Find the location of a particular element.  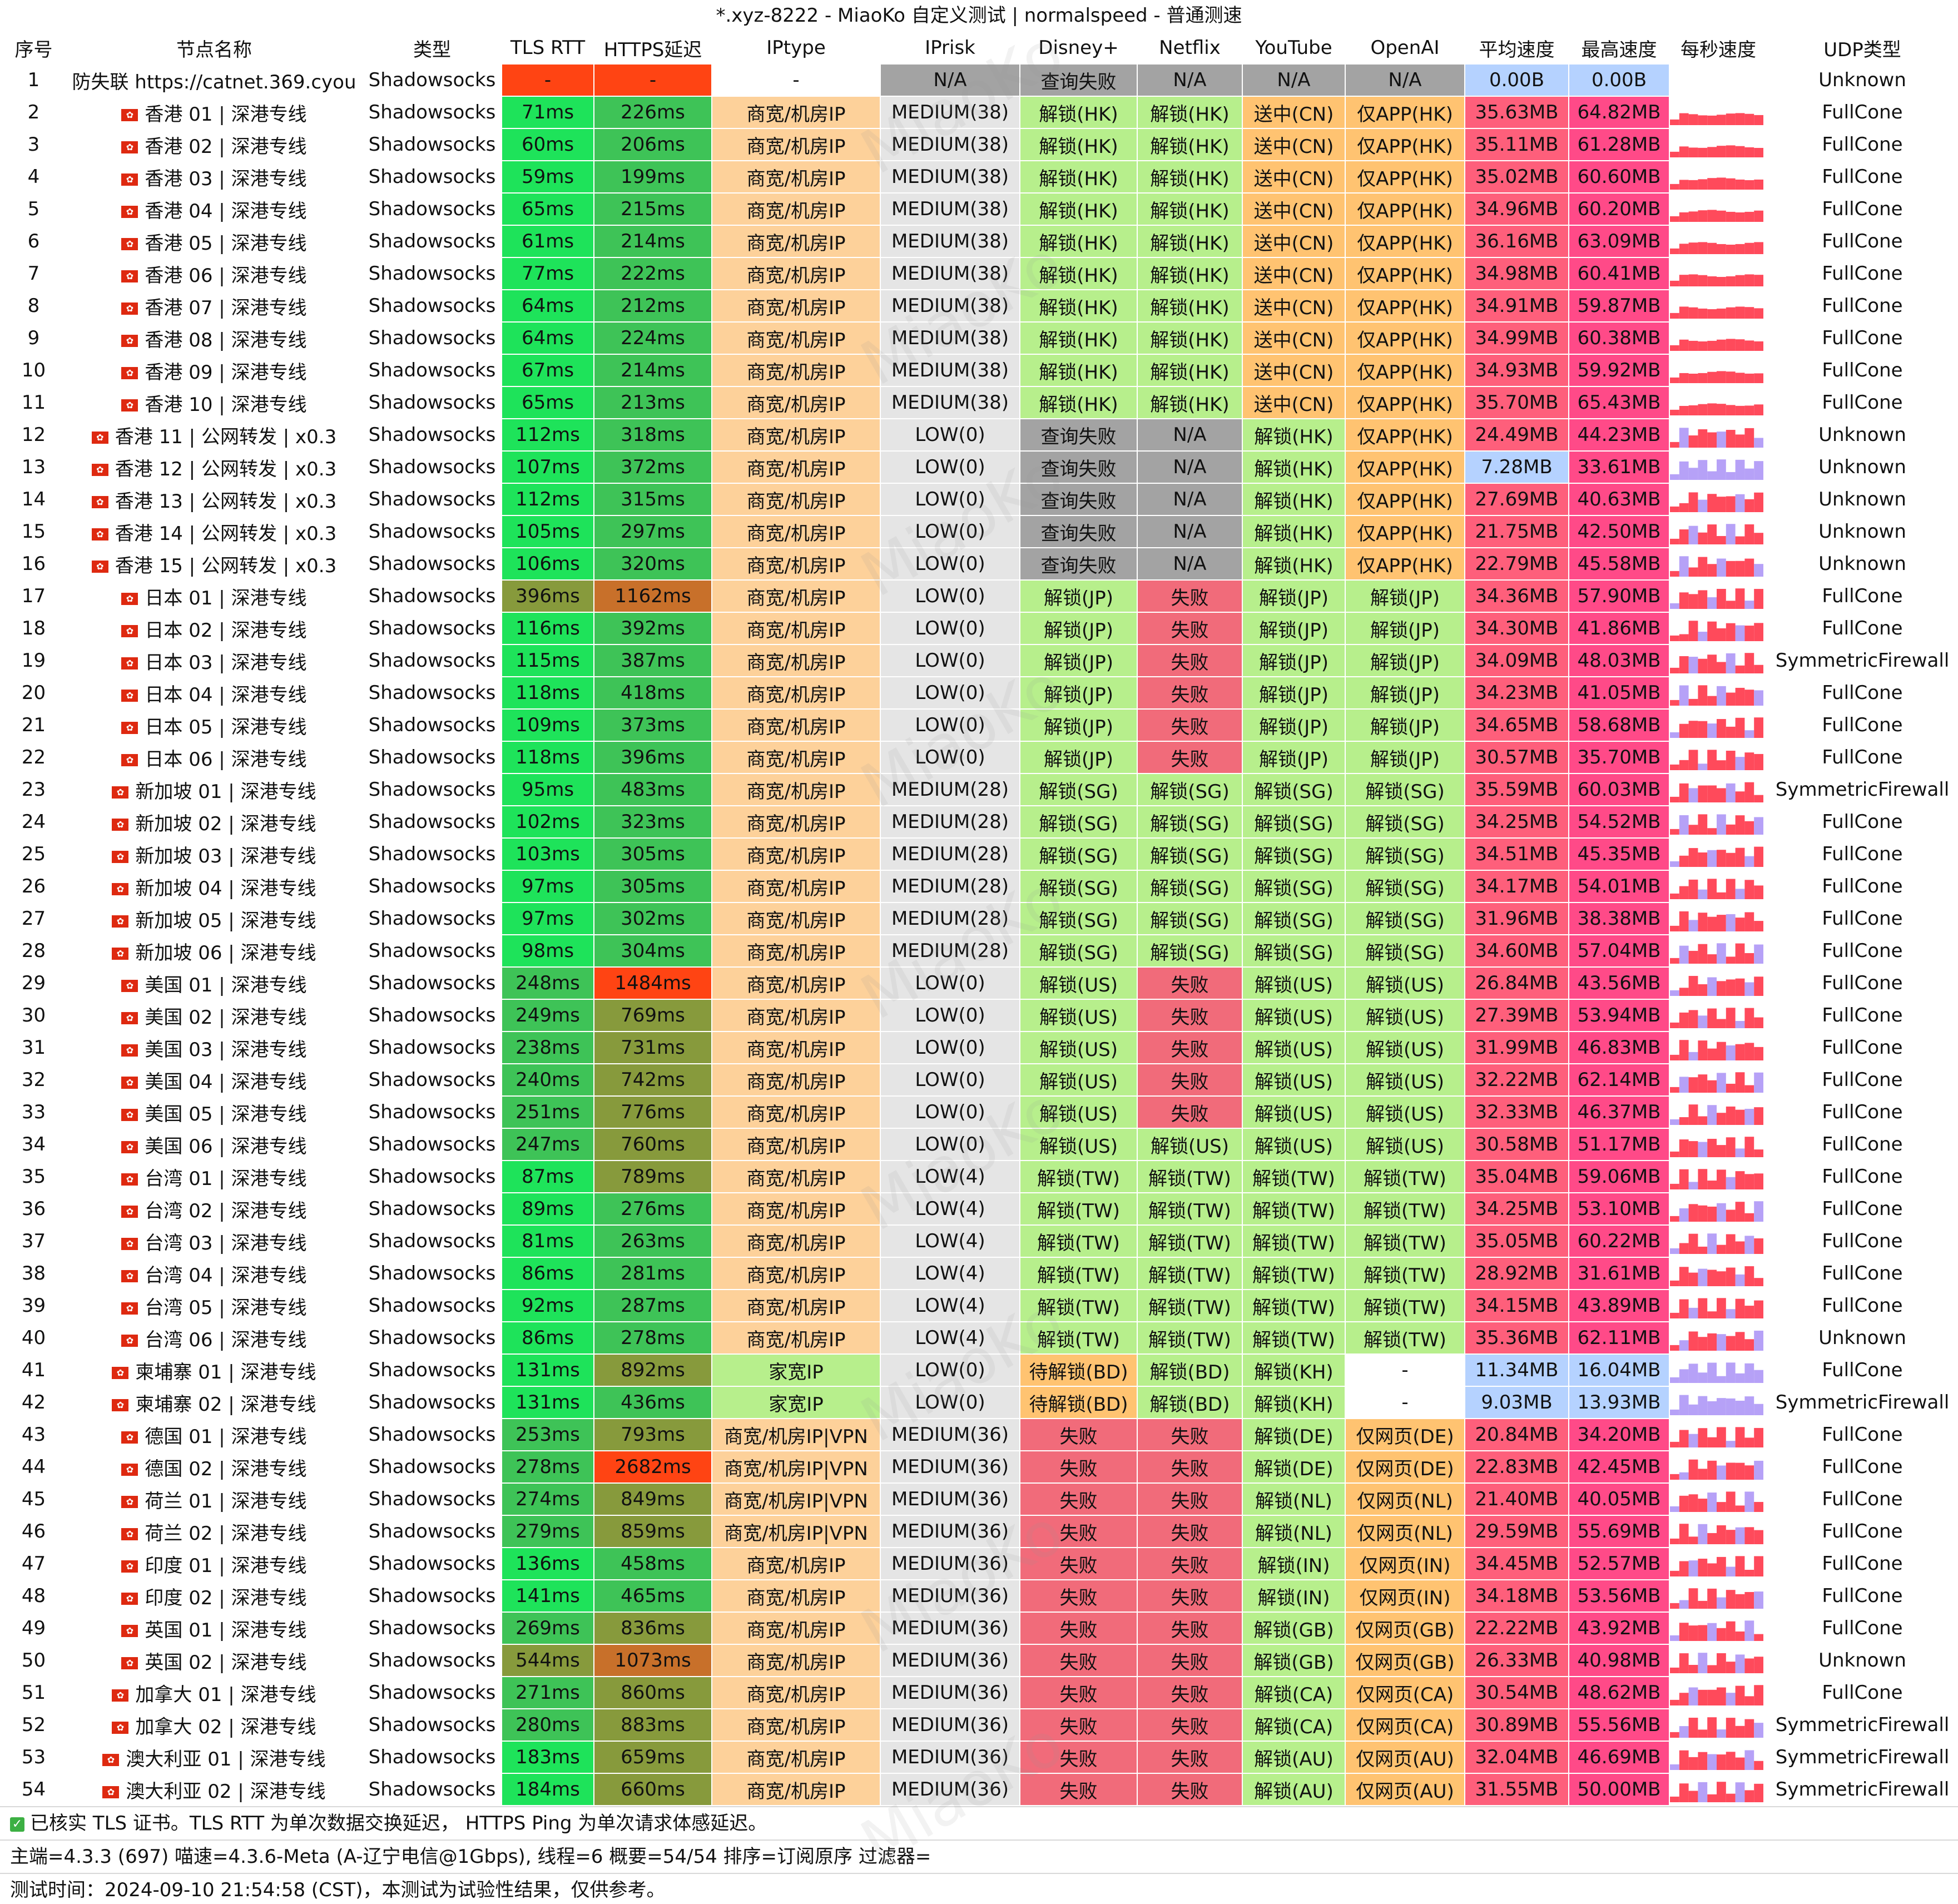

col-header-max-speed: 最高速度 is located at coordinates (1619, 48).